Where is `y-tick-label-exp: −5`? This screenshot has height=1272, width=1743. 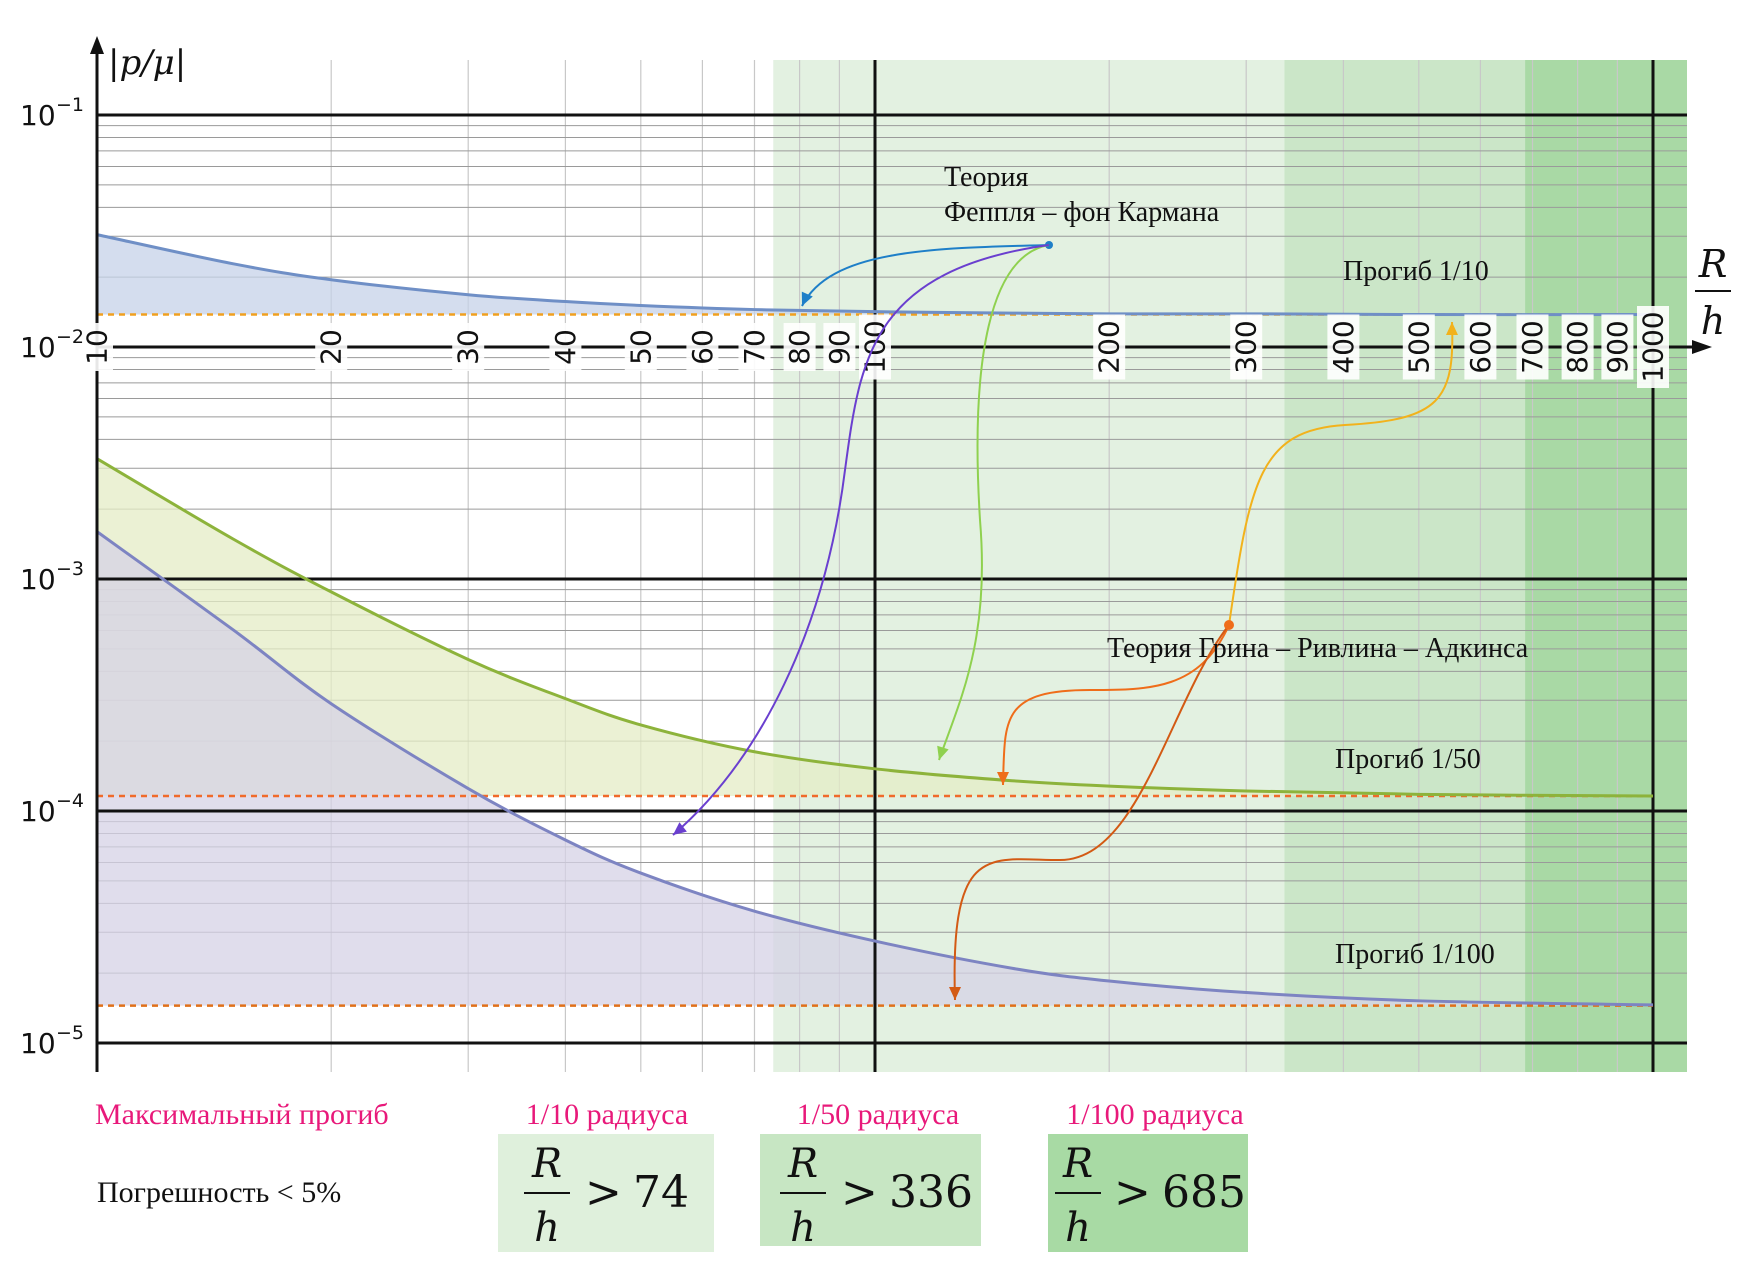
y-tick-label-exp: −5 is located at coordinates (70, 1033).